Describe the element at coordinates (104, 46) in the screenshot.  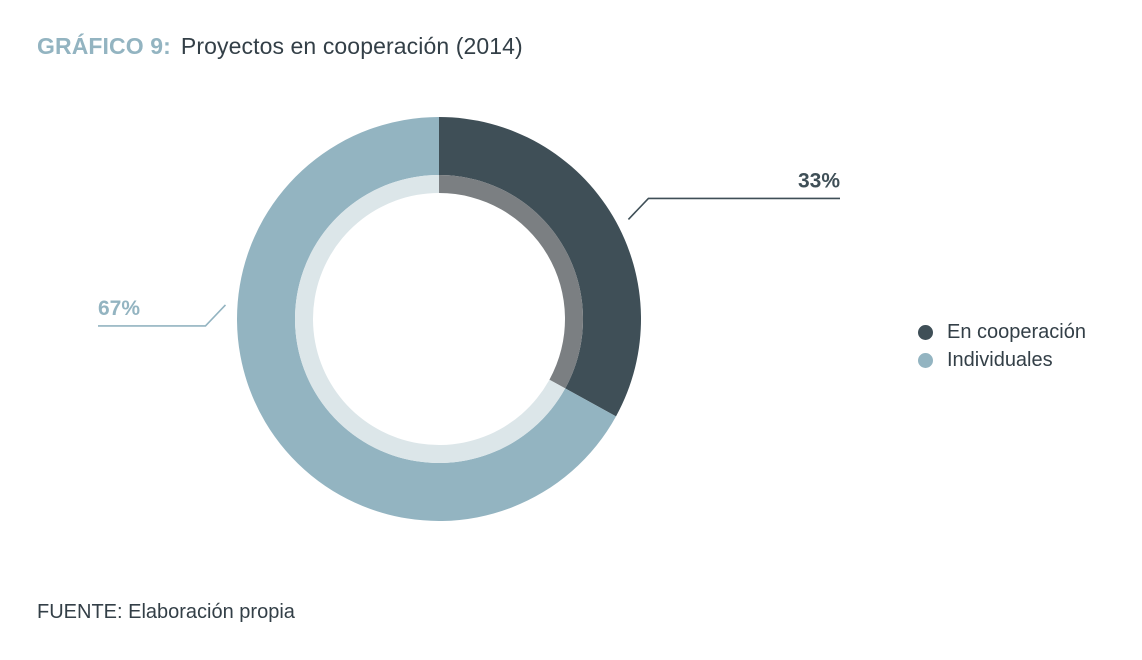
I see `chart-number: GRÁFICO 9:` at that location.